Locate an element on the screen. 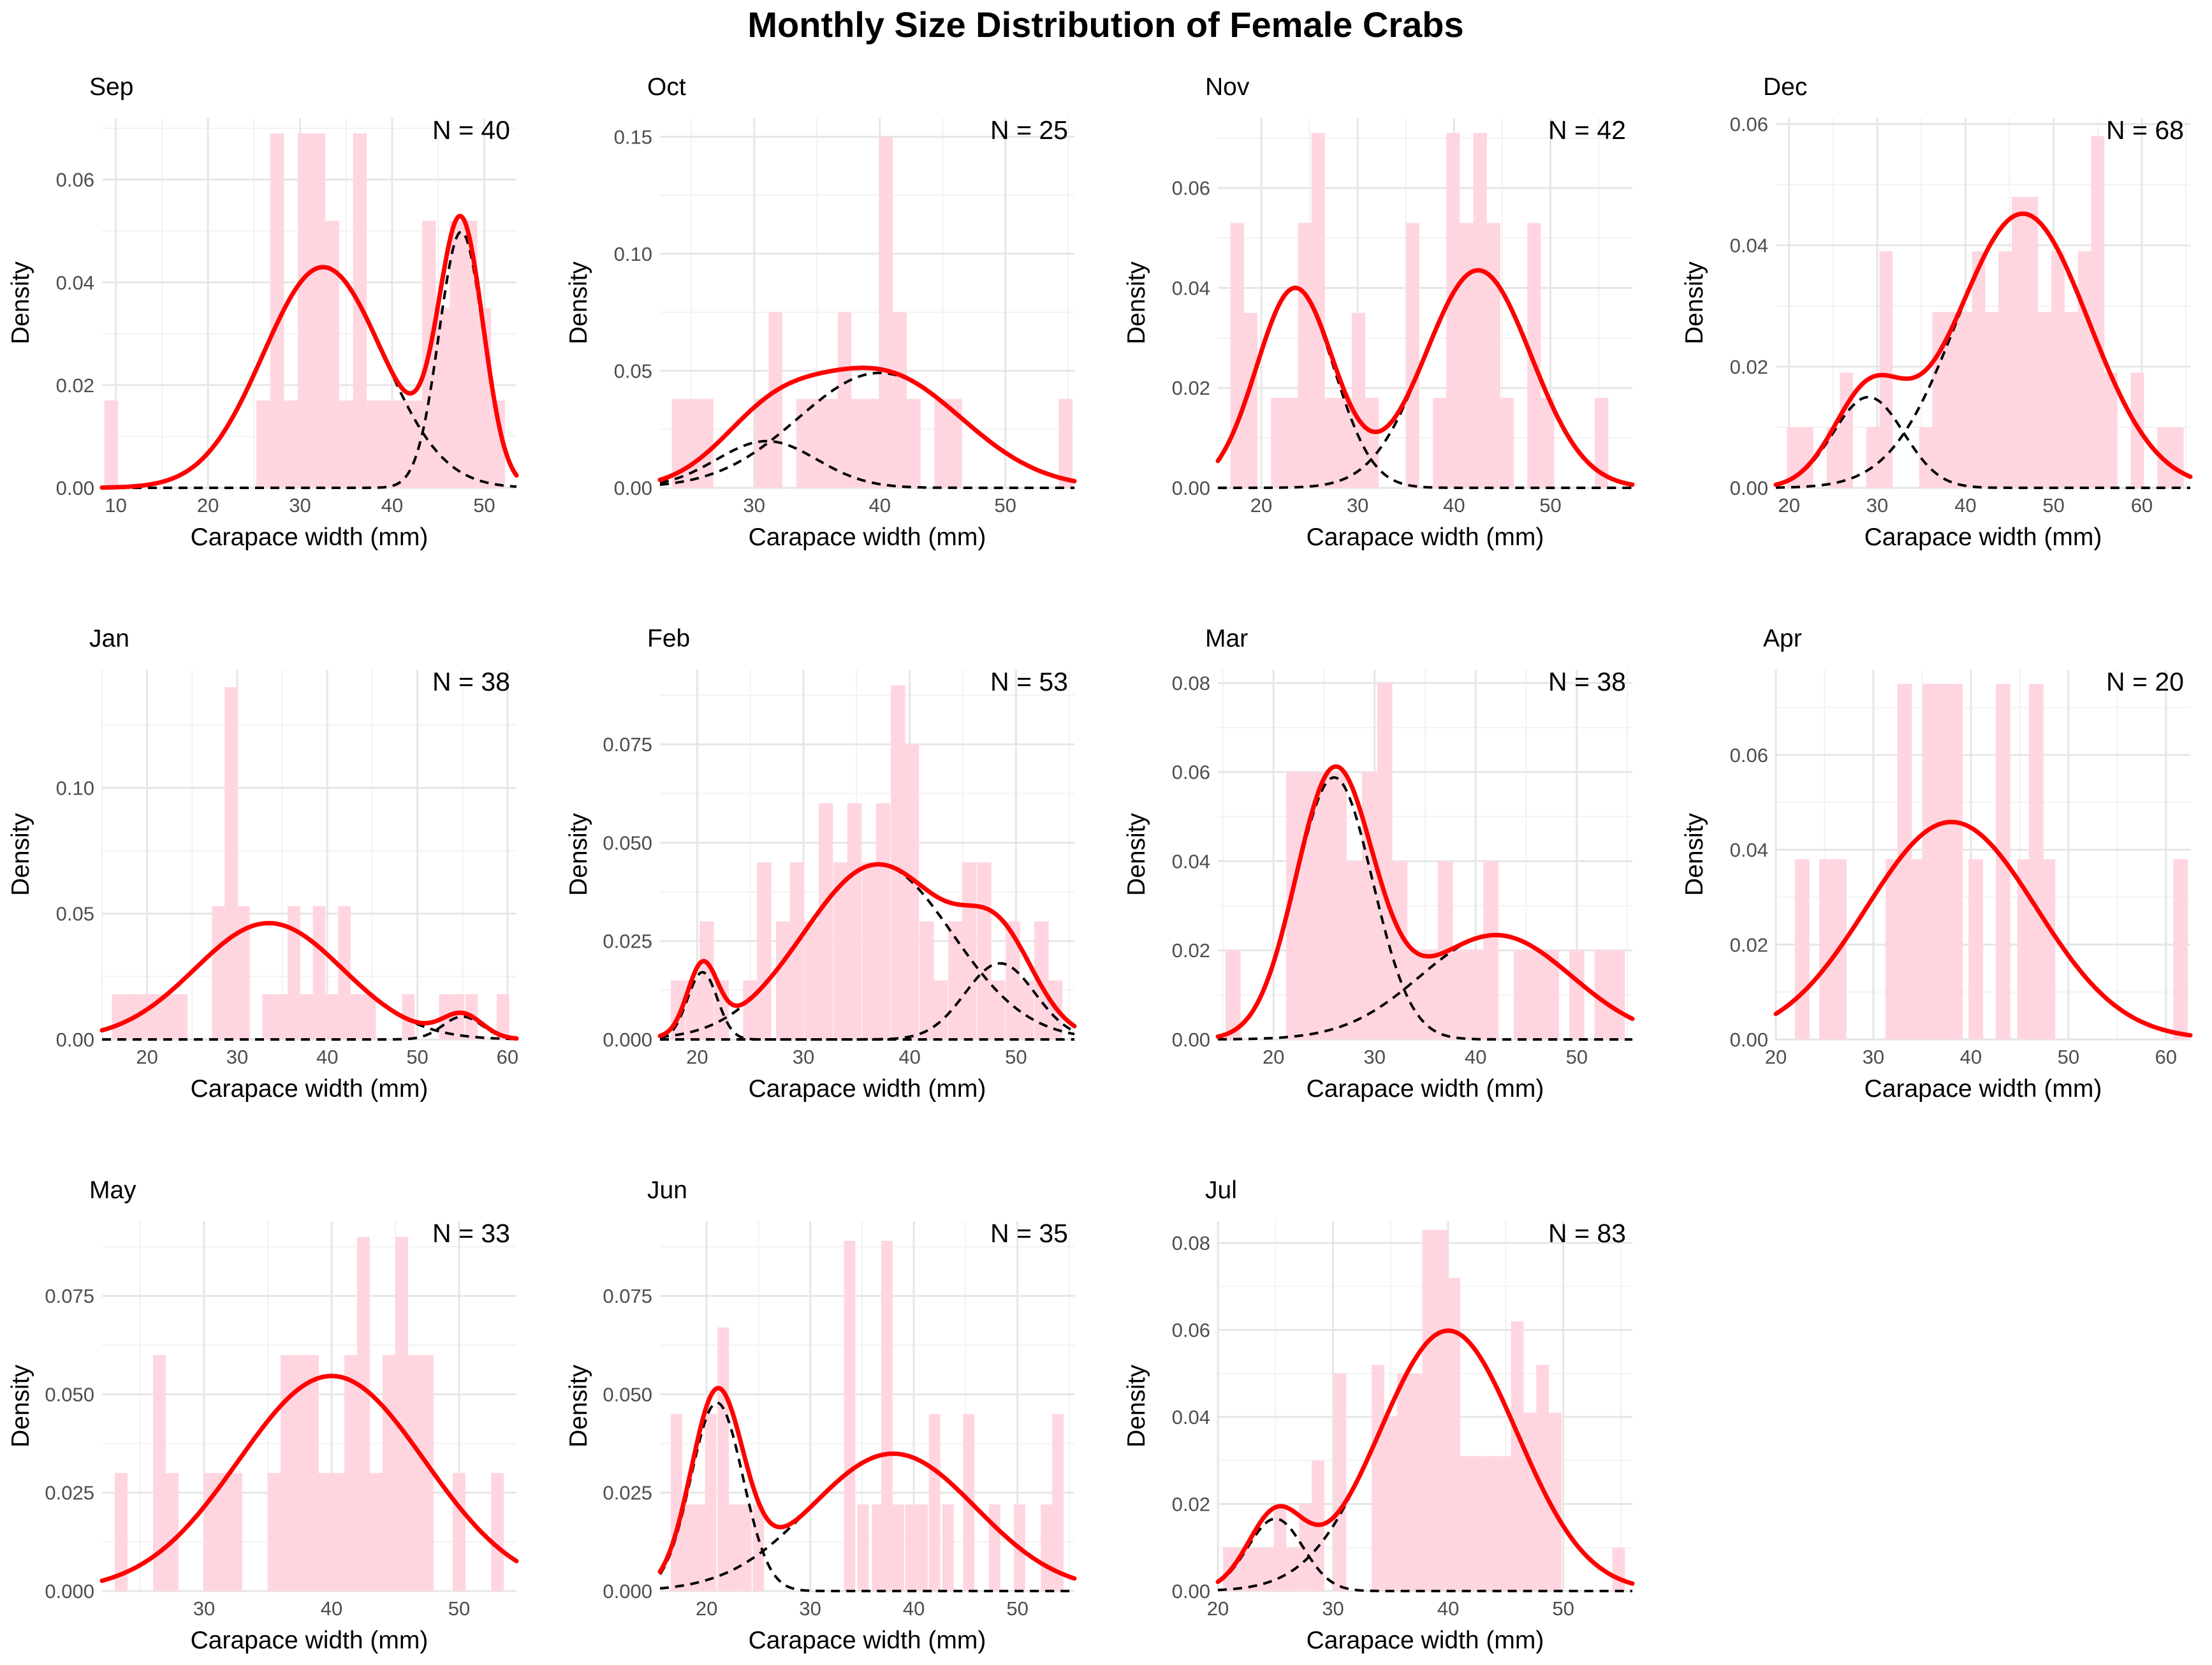 This screenshot has height=1665, width=2212. sample-size-label: N = 38 is located at coordinates (1587, 681).